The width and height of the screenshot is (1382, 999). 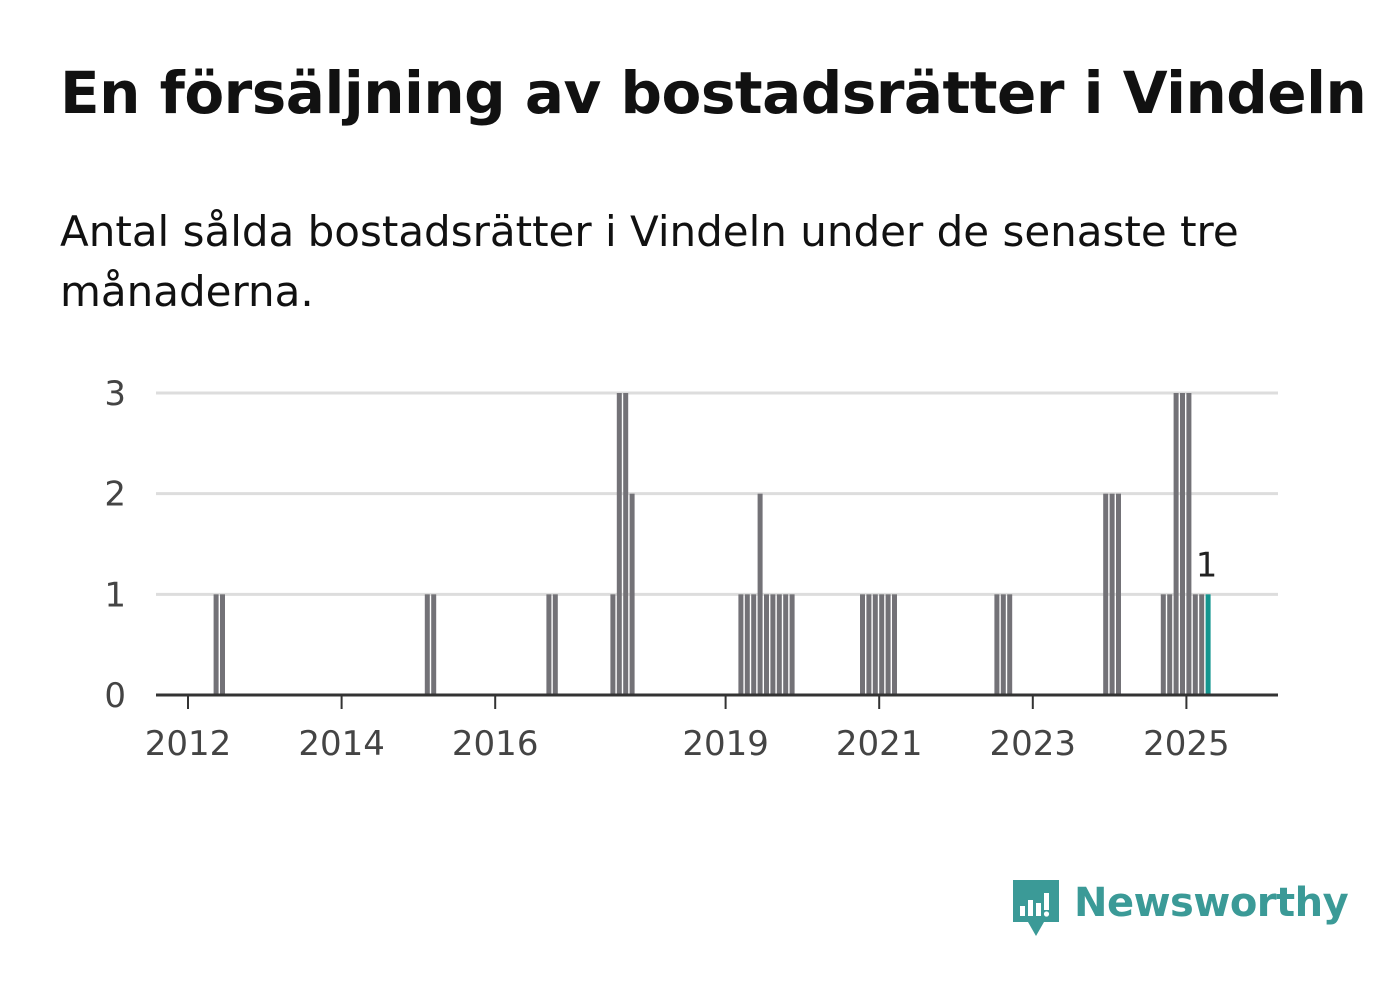 I want to click on brand-name: Newsworthy, so click(x=1211, y=903).